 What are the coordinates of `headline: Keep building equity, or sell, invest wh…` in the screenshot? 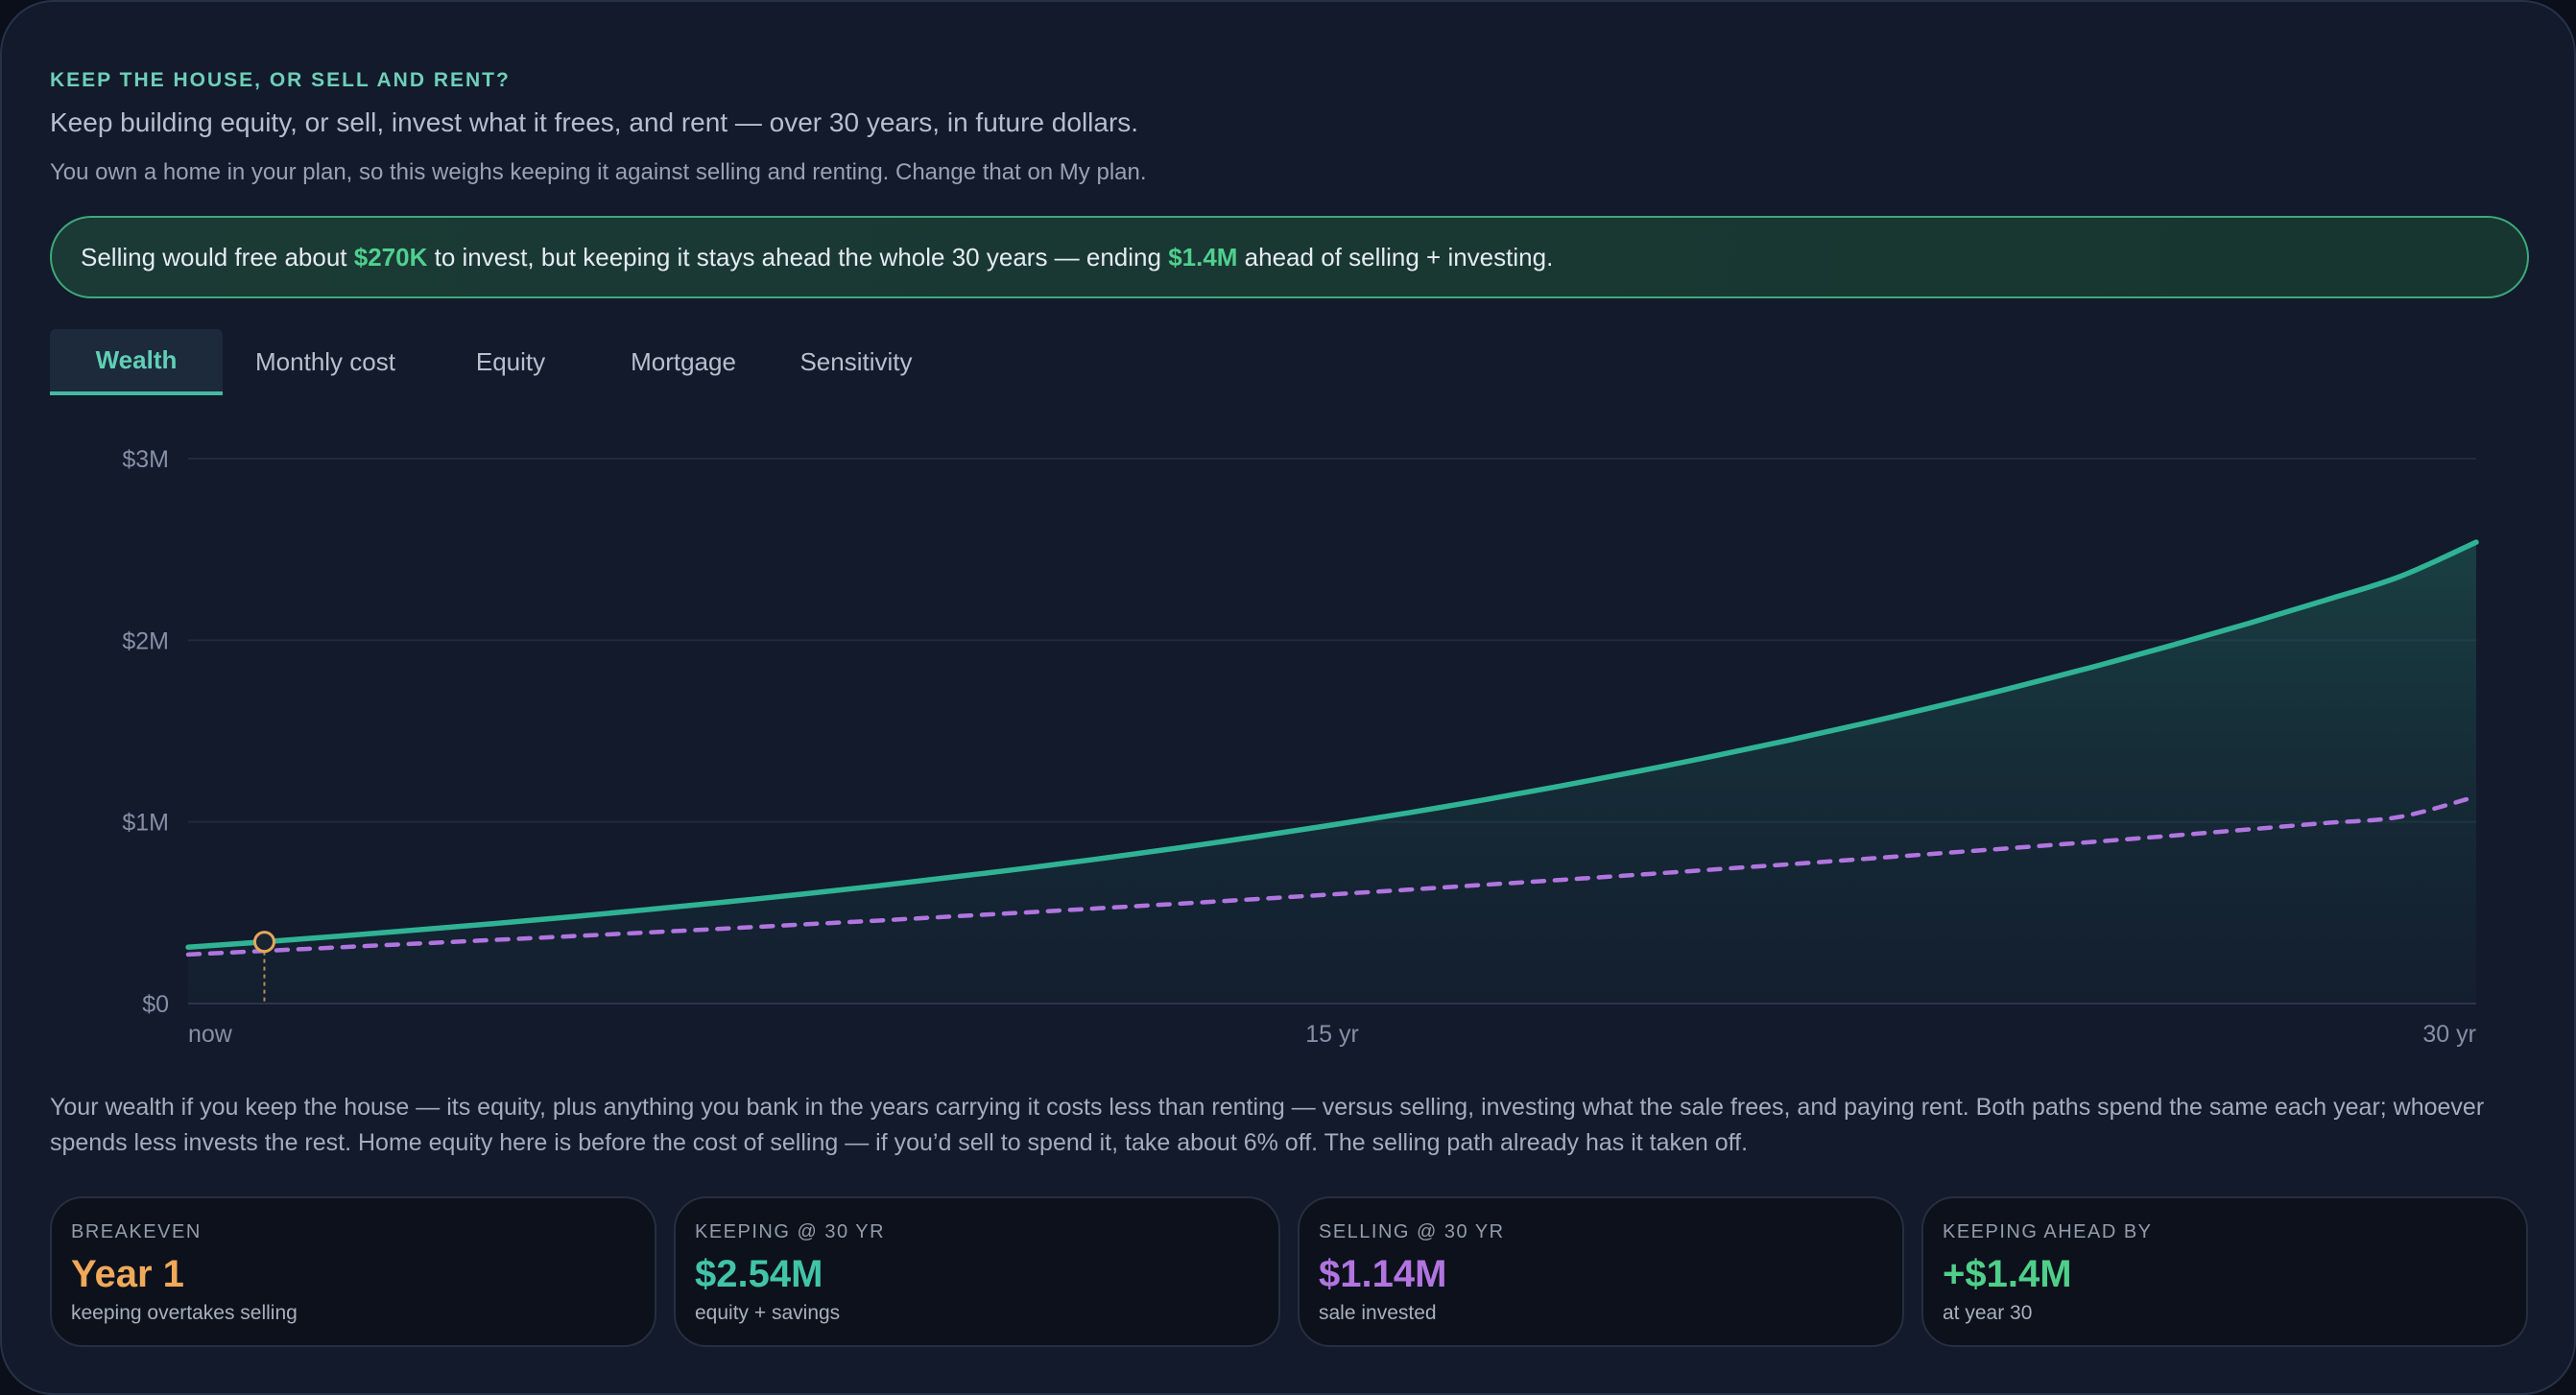 It's located at (594, 122).